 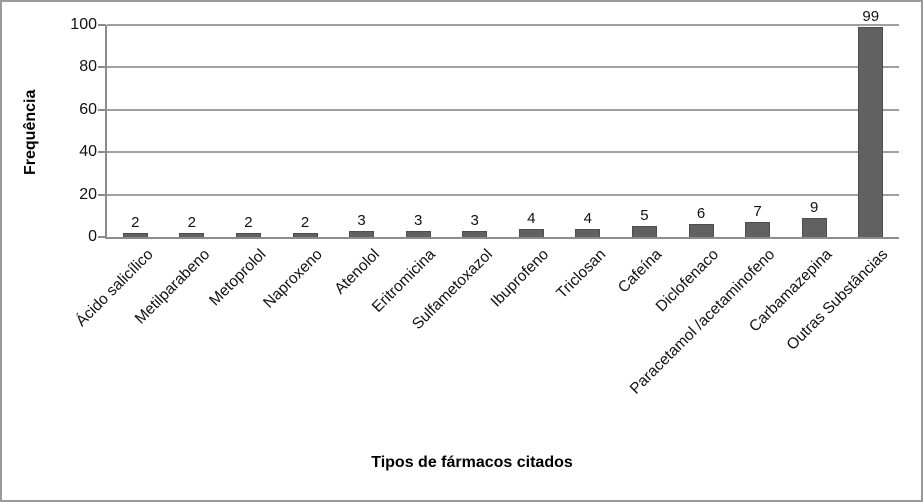 What do you see at coordinates (644, 215) in the screenshot?
I see `bar-value-label: 5` at bounding box center [644, 215].